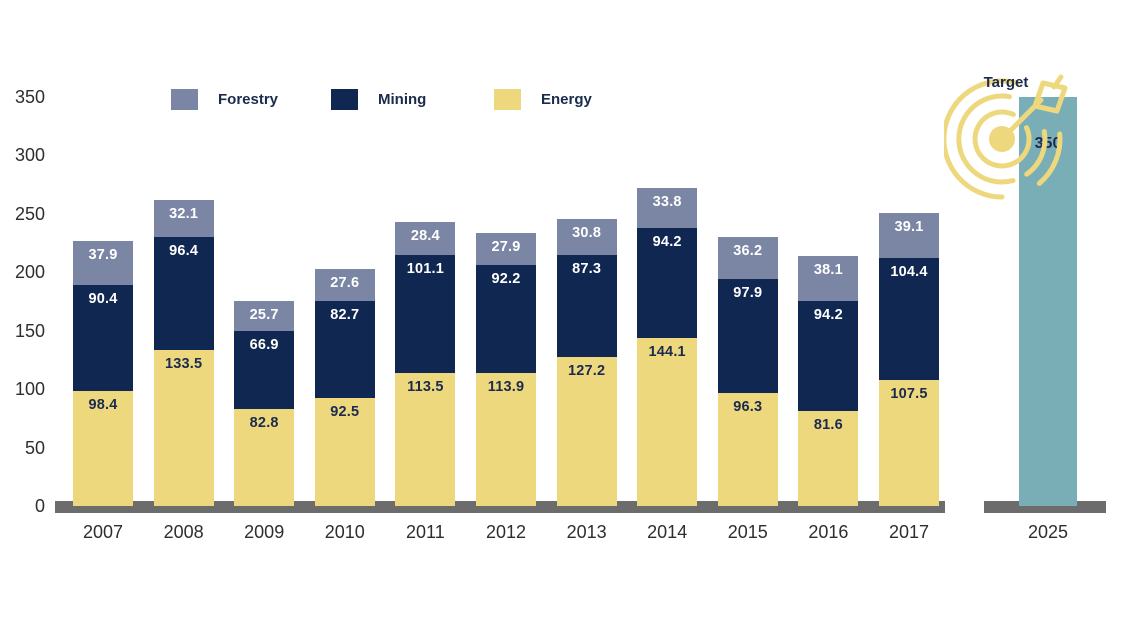  Describe the element at coordinates (506, 439) in the screenshot. I see `bar-segment-energy: 113.9` at that location.